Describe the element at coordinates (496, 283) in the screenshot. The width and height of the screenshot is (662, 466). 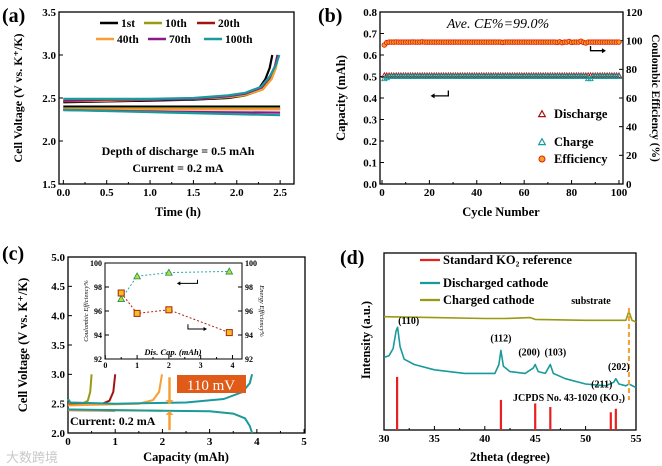
I see `legend-label: Discharged cathode` at that location.